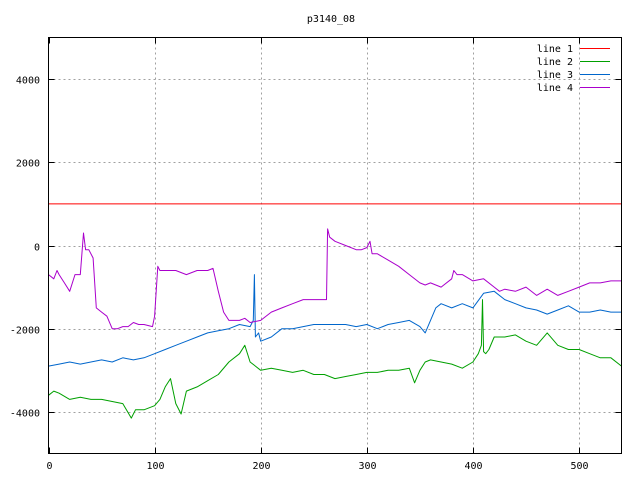 This screenshot has height=480, width=640. Describe the element at coordinates (155, 466) in the screenshot. I see `x-tick-label: 100` at that location.